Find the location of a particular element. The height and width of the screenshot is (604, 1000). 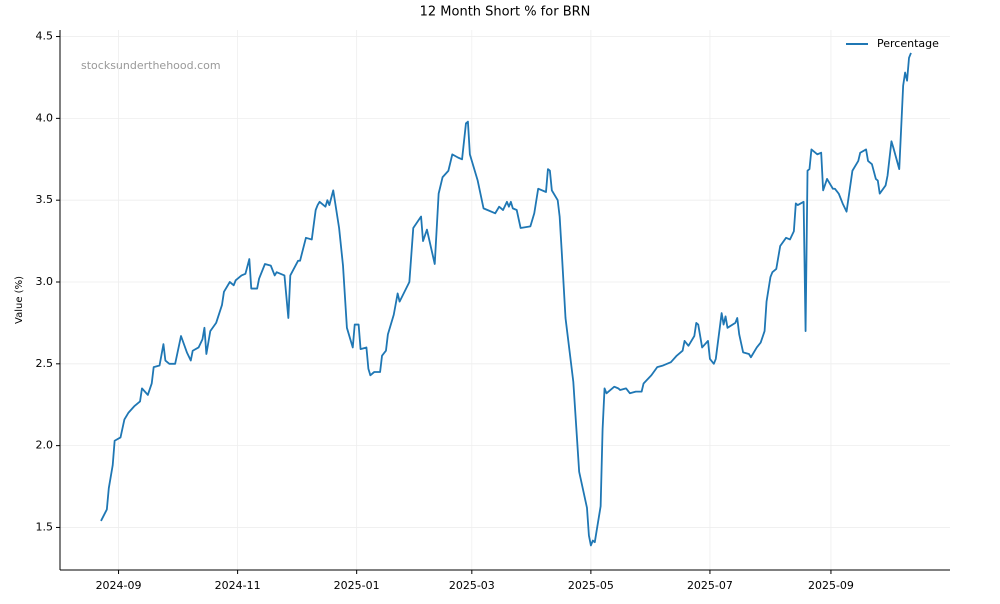

x-tick-label: 2025-05 is located at coordinates (591, 585).